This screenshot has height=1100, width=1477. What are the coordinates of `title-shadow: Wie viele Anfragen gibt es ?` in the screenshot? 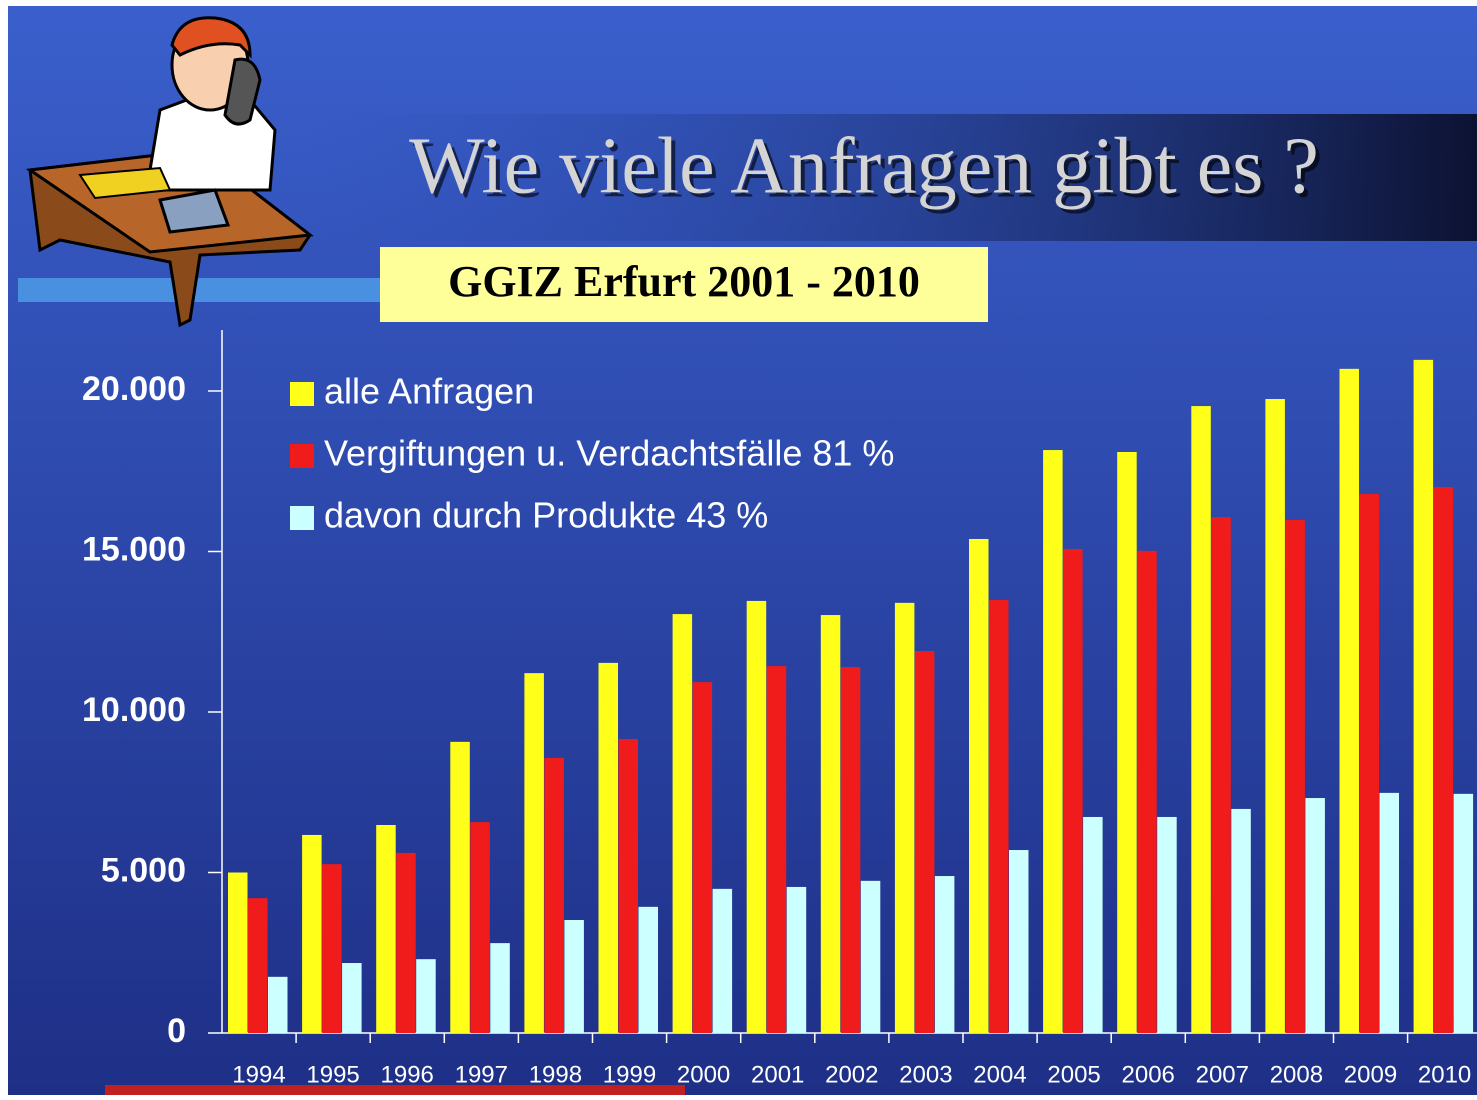 It's located at (868, 170).